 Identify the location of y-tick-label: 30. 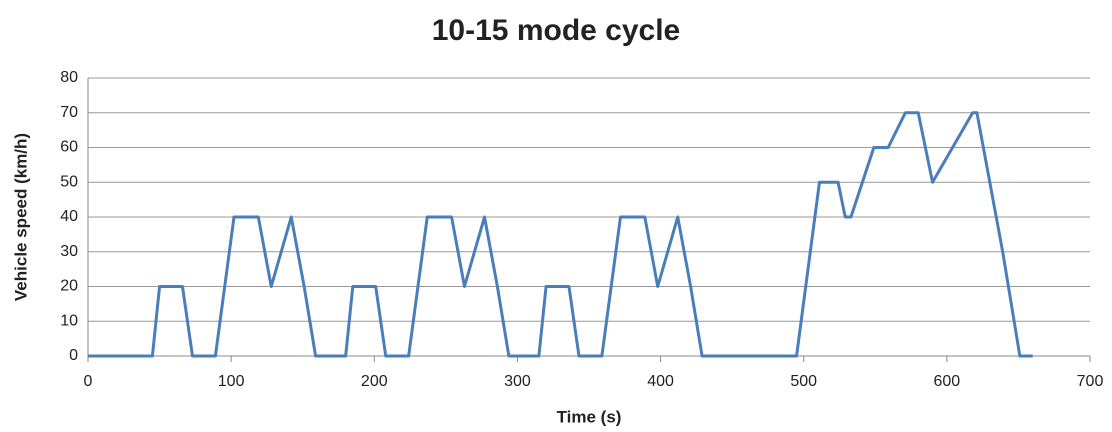
(69, 251).